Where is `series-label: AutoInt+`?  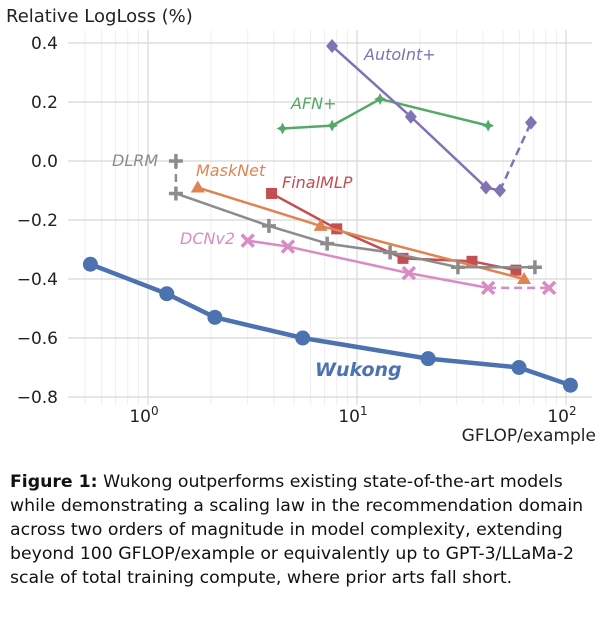 series-label: AutoInt+ is located at coordinates (399, 54).